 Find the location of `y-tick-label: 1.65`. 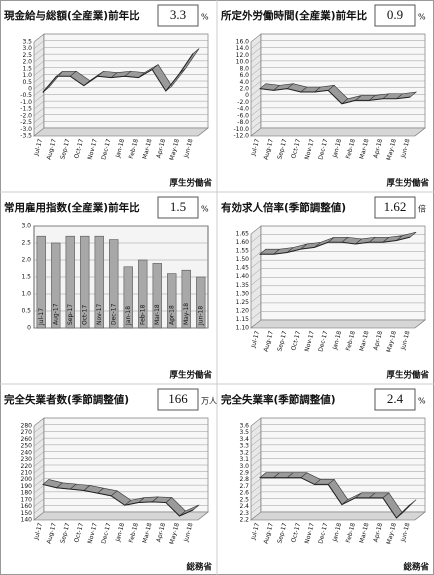

y-tick-label: 1.65 is located at coordinates (243, 234).